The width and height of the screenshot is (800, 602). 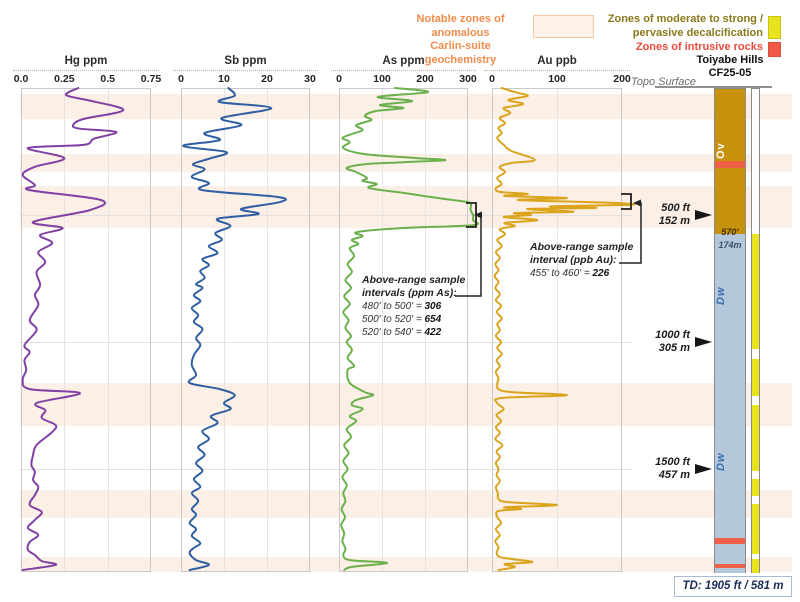 I want to click on stratigraphic-column: Ov Dw Dw 570' 174m, so click(x=730, y=330).